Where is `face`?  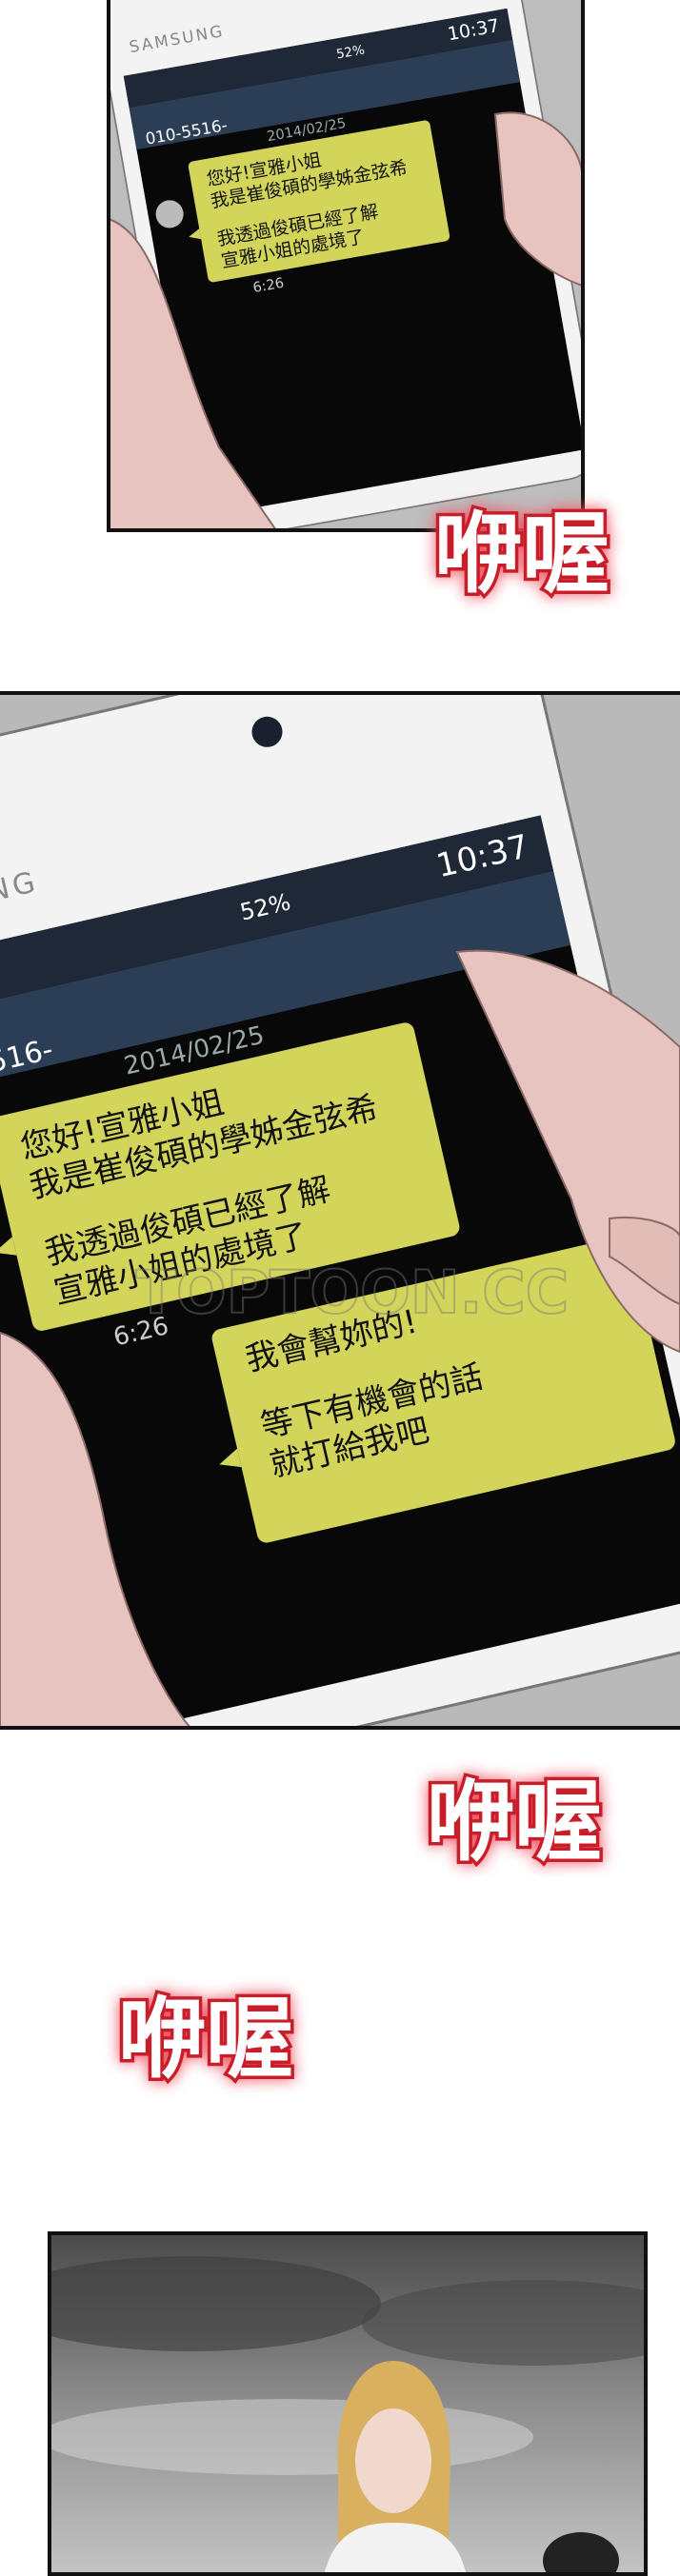
face is located at coordinates (393, 2460).